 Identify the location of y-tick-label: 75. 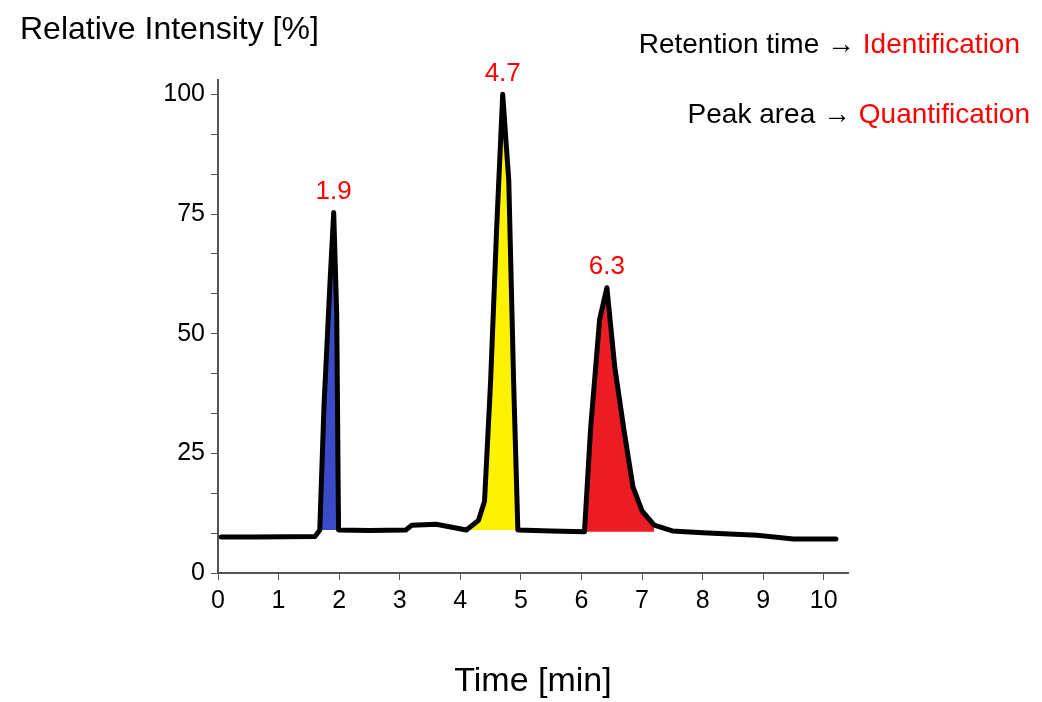
(191, 211).